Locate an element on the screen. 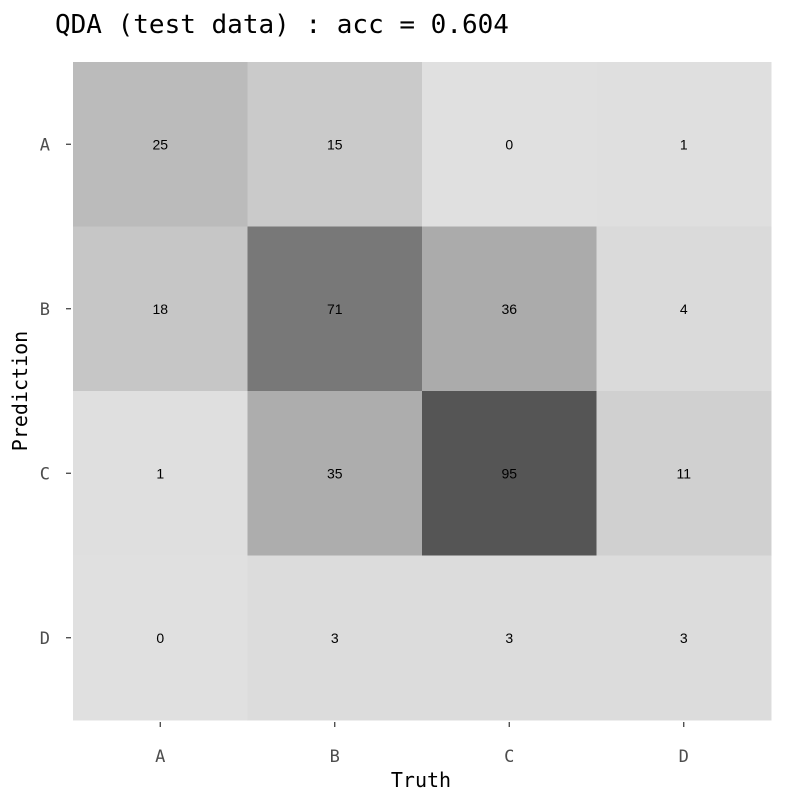  cell-value-label: 95 is located at coordinates (509, 473).